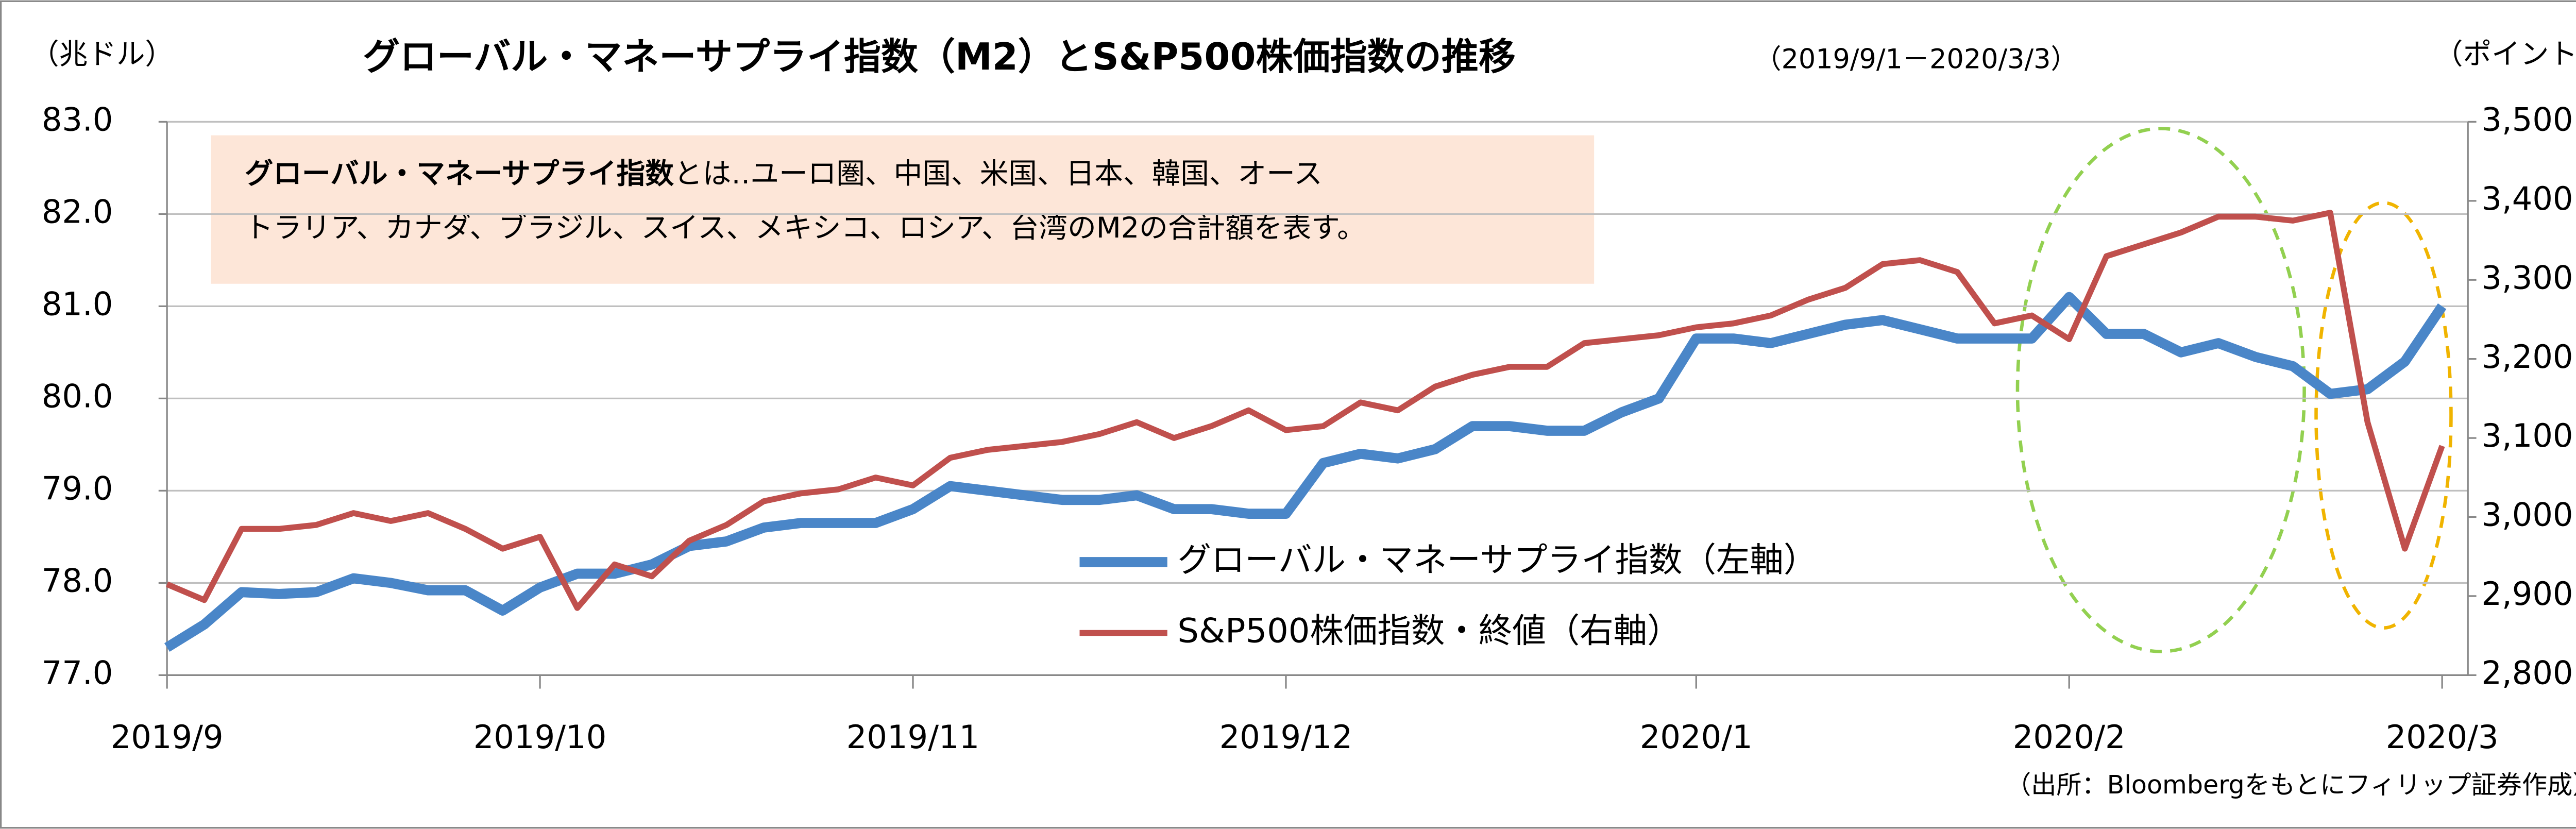 This screenshot has width=2576, height=829. I want to click on y2-tick-label: 2,900, so click(2527, 594).